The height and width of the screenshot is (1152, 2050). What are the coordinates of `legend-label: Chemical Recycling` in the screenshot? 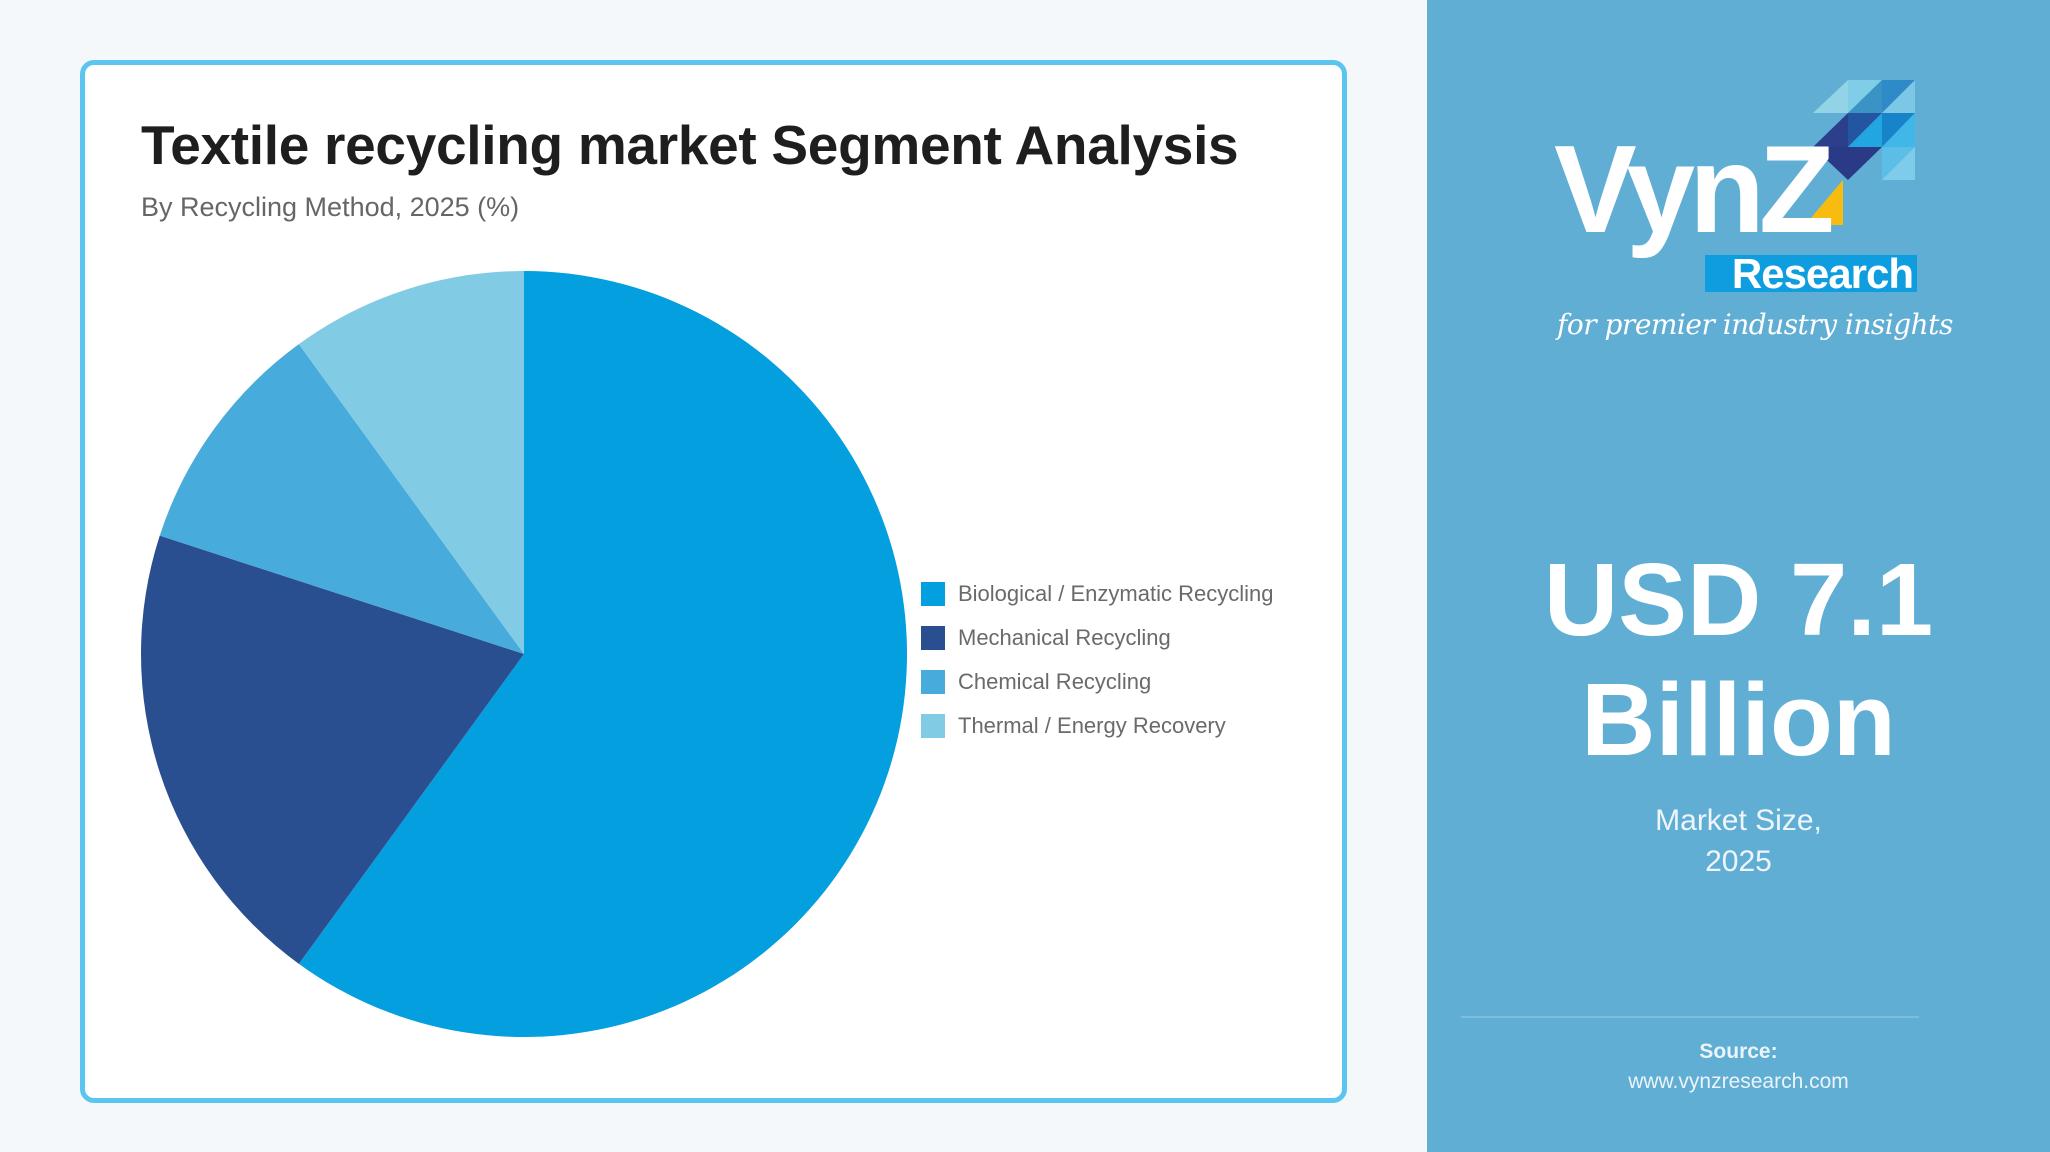 It's located at (1055, 681).